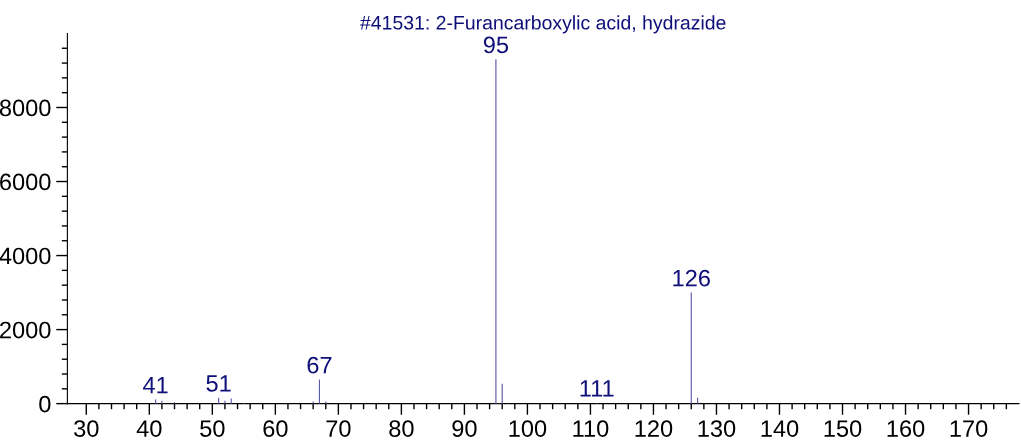  Describe the element at coordinates (597, 388) in the screenshot. I see `annotation: 111` at that location.